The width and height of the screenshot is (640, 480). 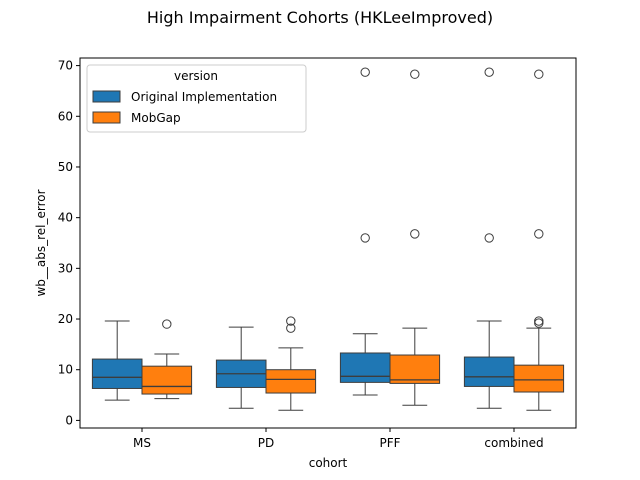 I want to click on y-tick-label-20: 20, so click(x=65, y=319).